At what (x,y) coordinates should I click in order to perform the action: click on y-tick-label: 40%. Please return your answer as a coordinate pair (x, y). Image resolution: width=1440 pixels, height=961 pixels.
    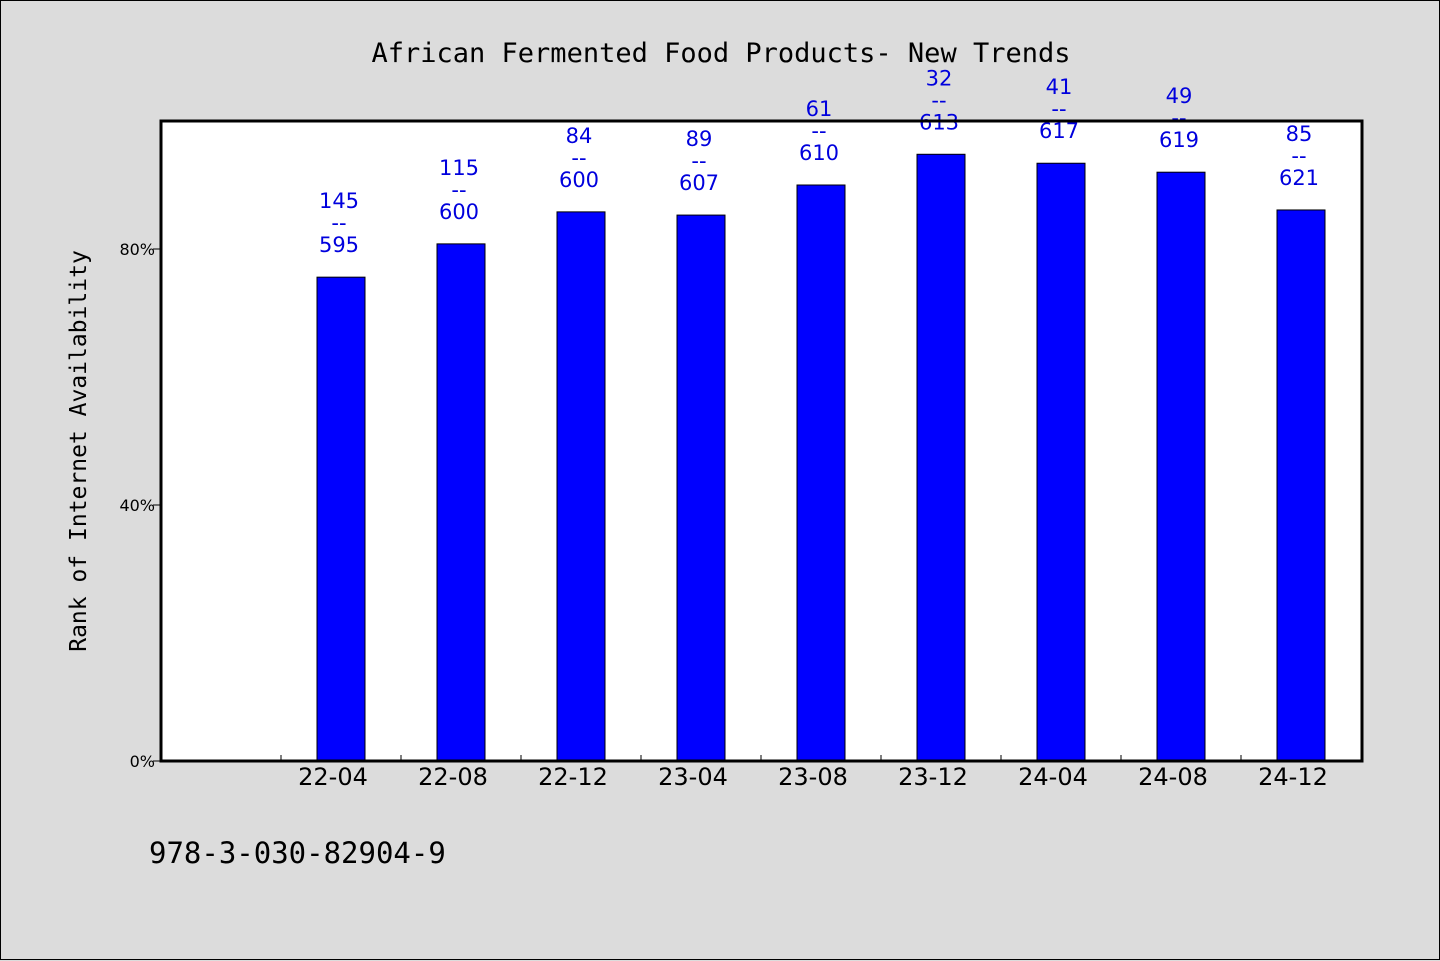
    Looking at the image, I should click on (137, 505).